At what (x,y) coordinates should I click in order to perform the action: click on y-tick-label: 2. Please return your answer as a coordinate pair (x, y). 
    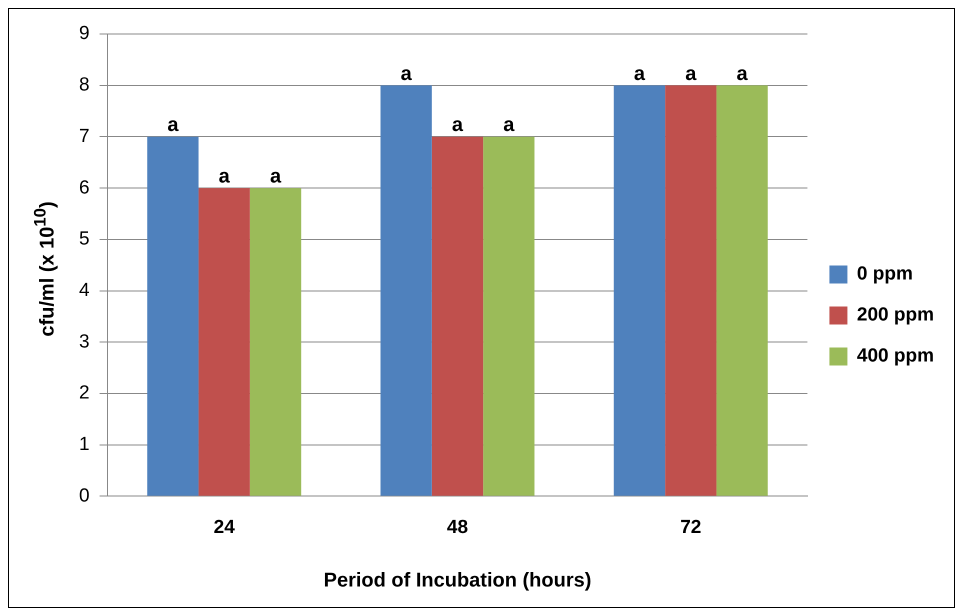
    Looking at the image, I should click on (84, 393).